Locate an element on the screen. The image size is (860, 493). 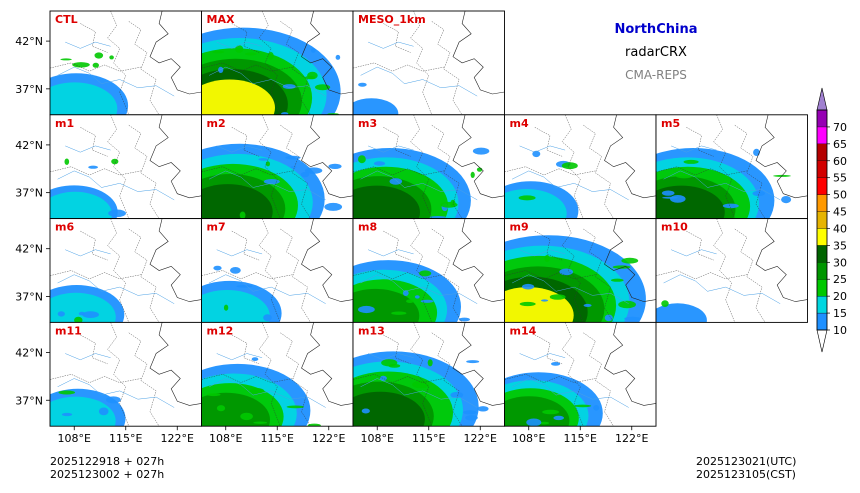
panel-label: m6 is located at coordinates (64, 227).